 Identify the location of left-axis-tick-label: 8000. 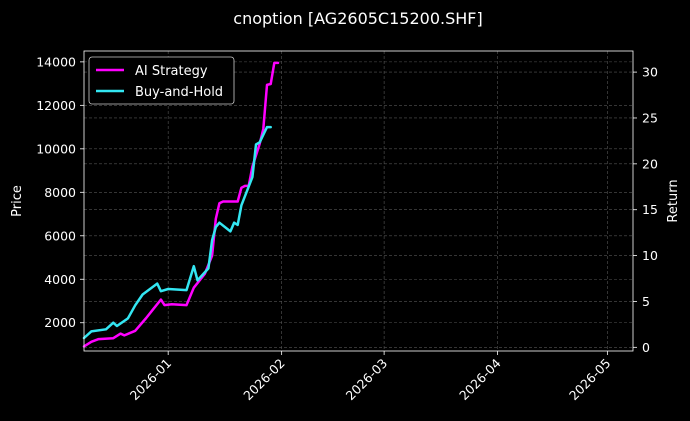
(60, 192).